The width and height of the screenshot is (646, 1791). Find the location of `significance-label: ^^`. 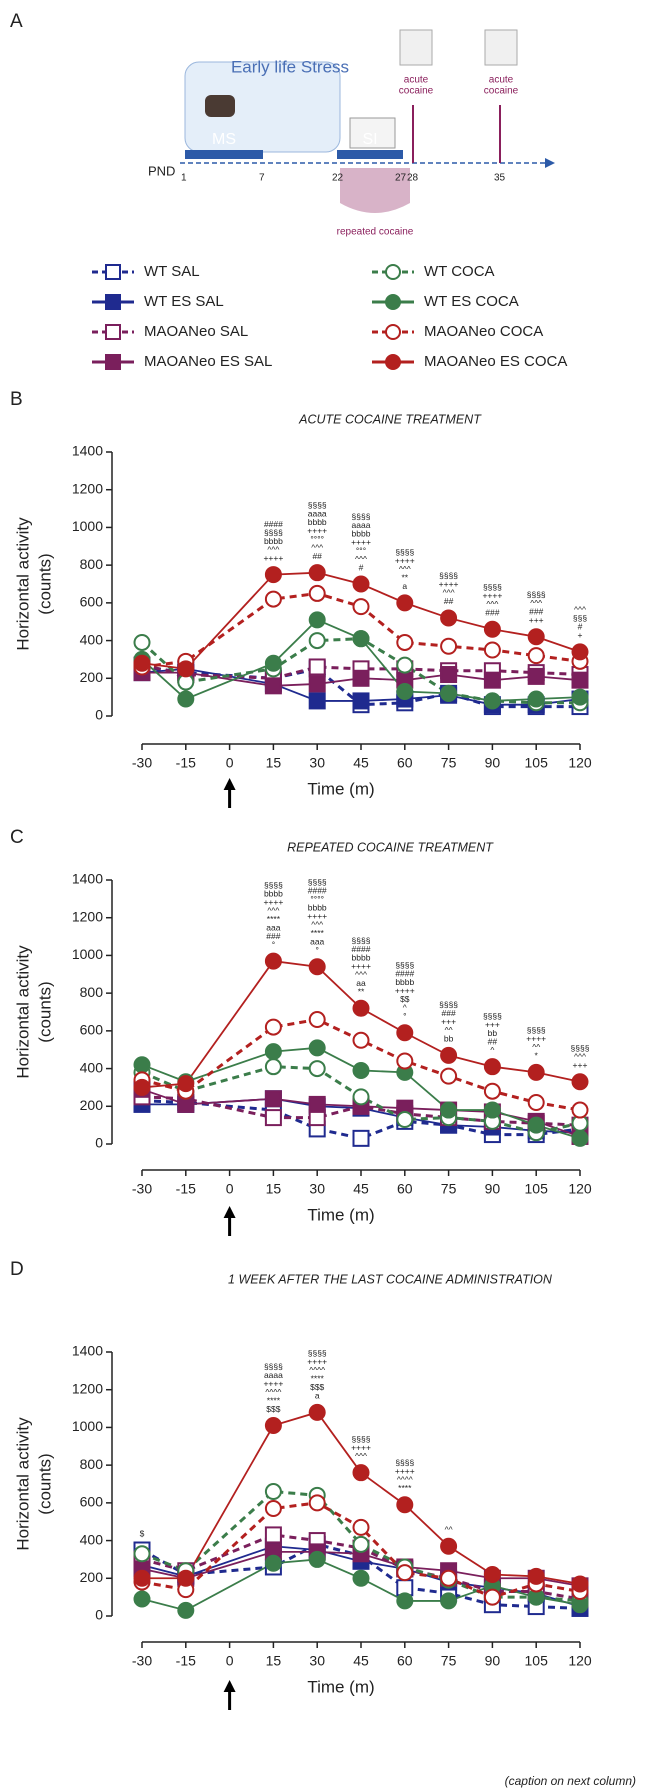

significance-label: ^^ is located at coordinates (449, 1030).